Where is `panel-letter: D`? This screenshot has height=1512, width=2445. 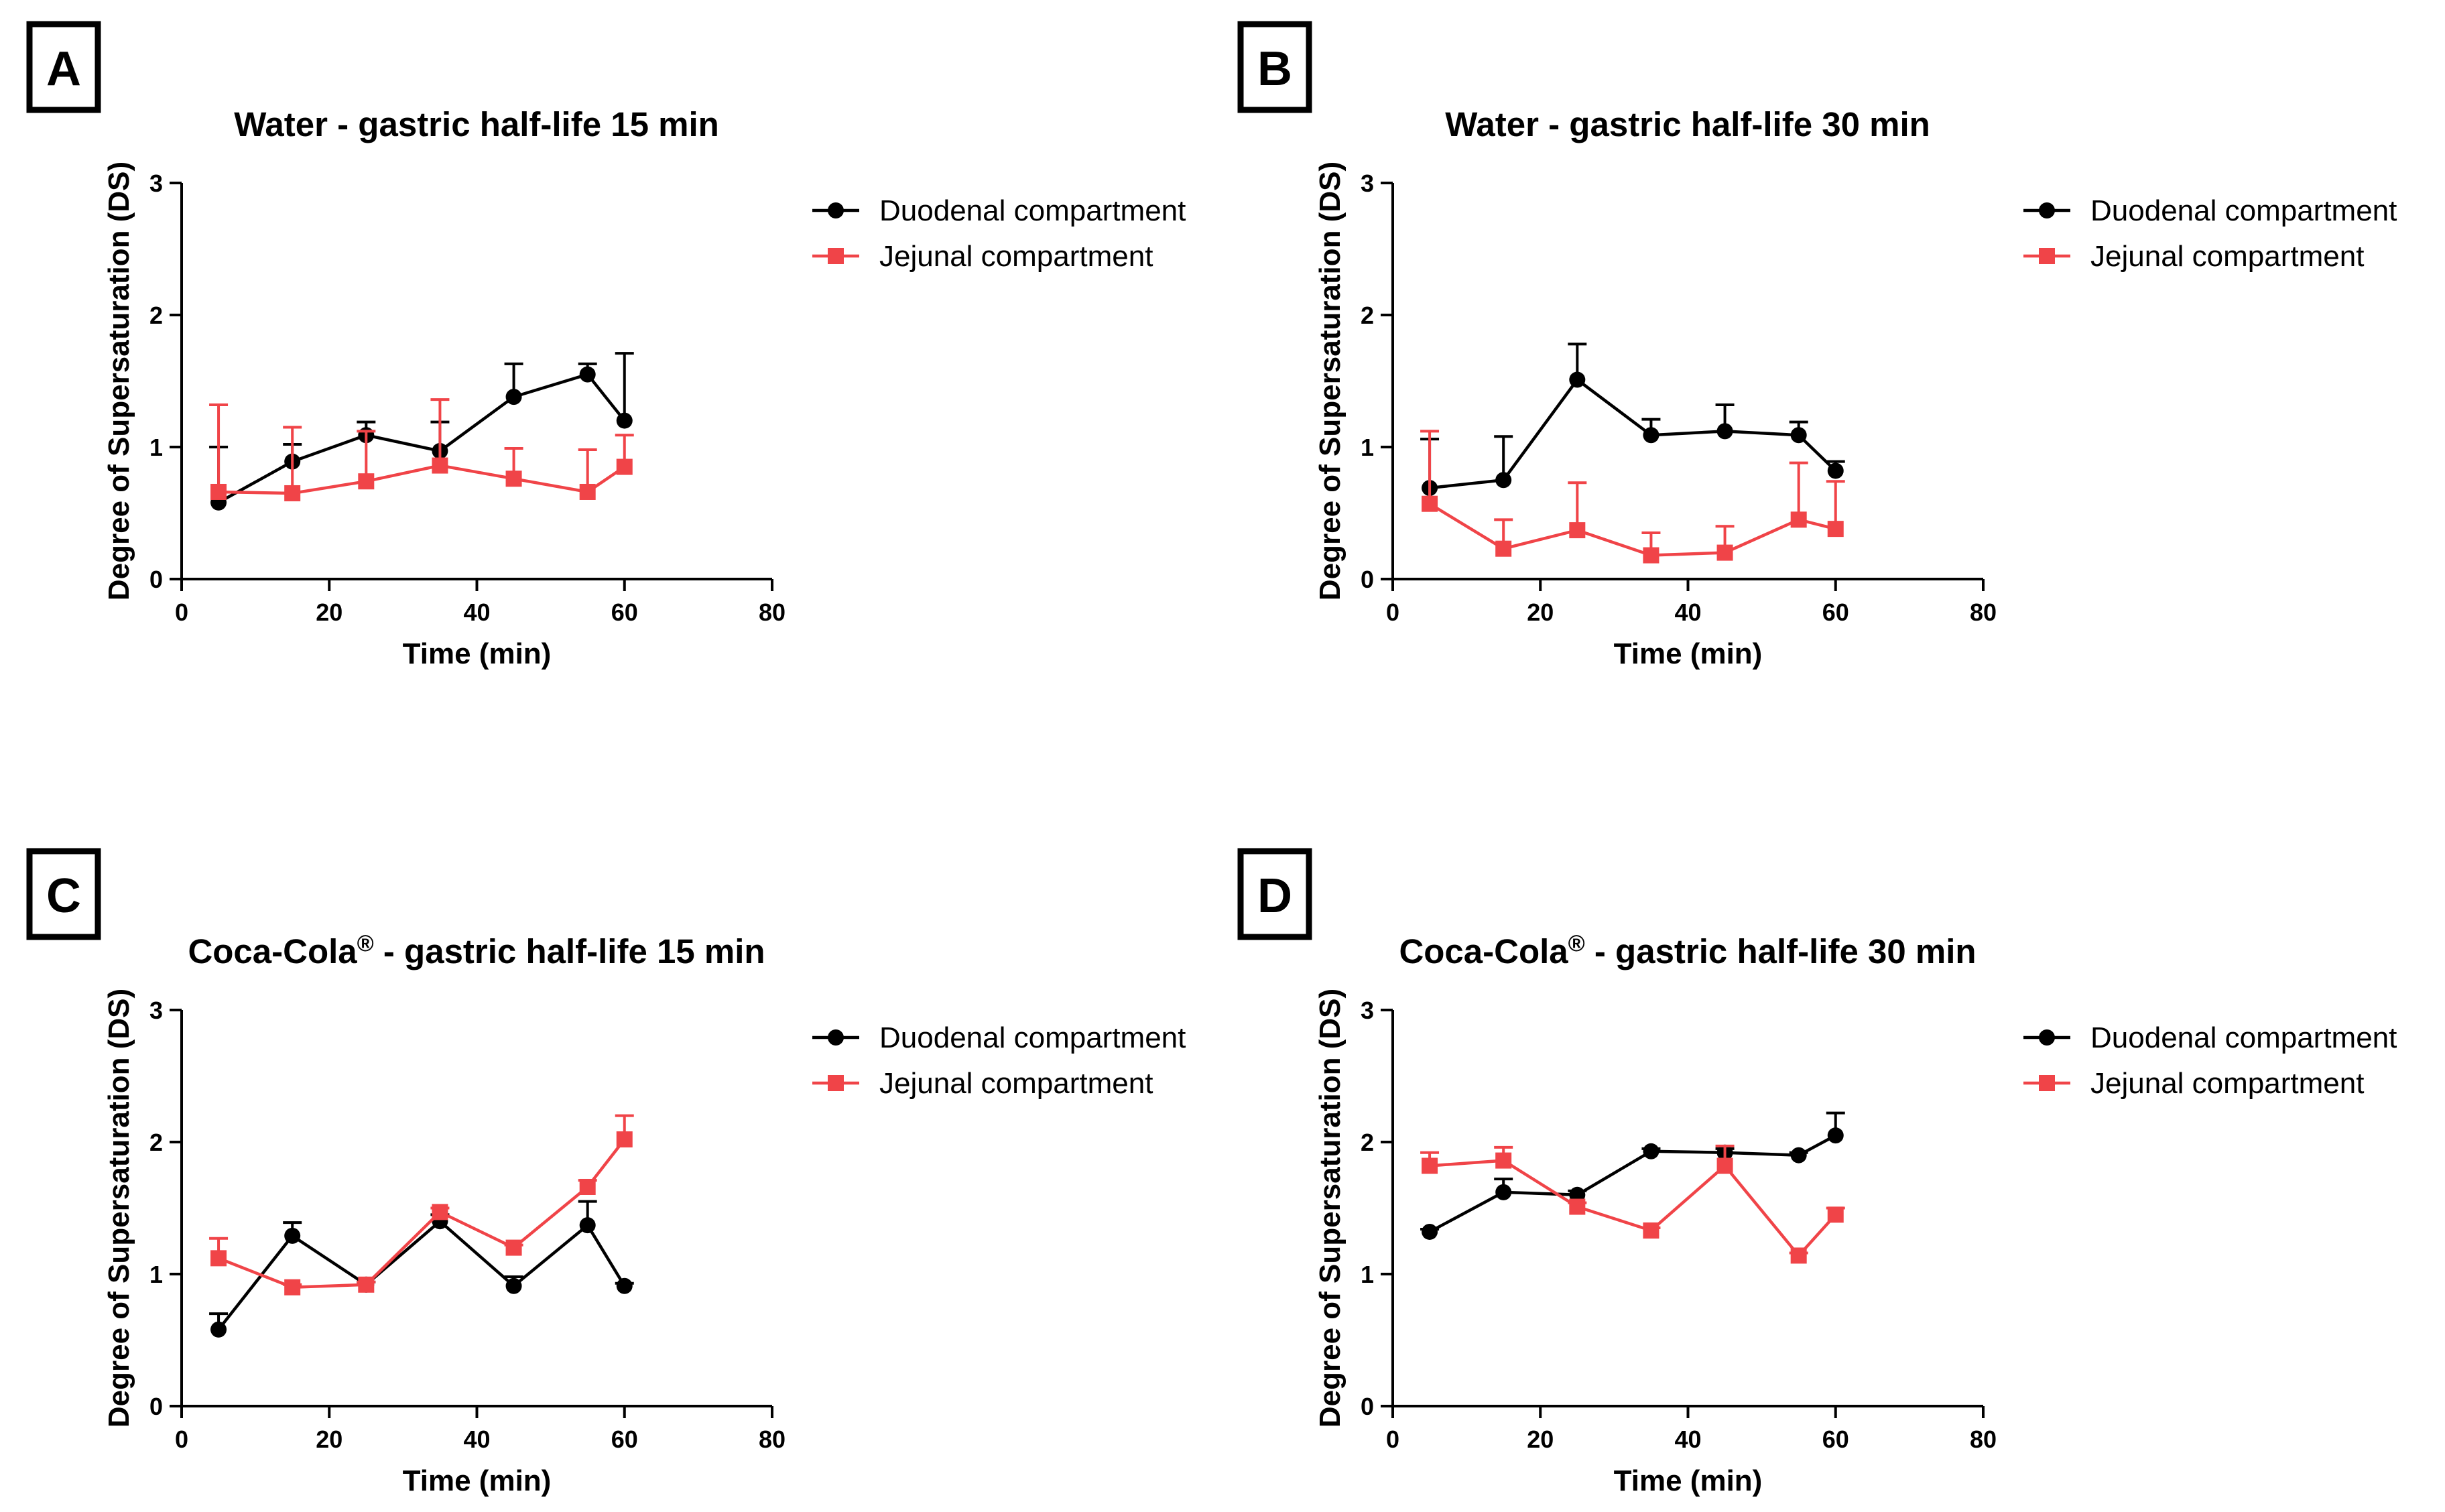
panel-letter: D is located at coordinates (1274, 896).